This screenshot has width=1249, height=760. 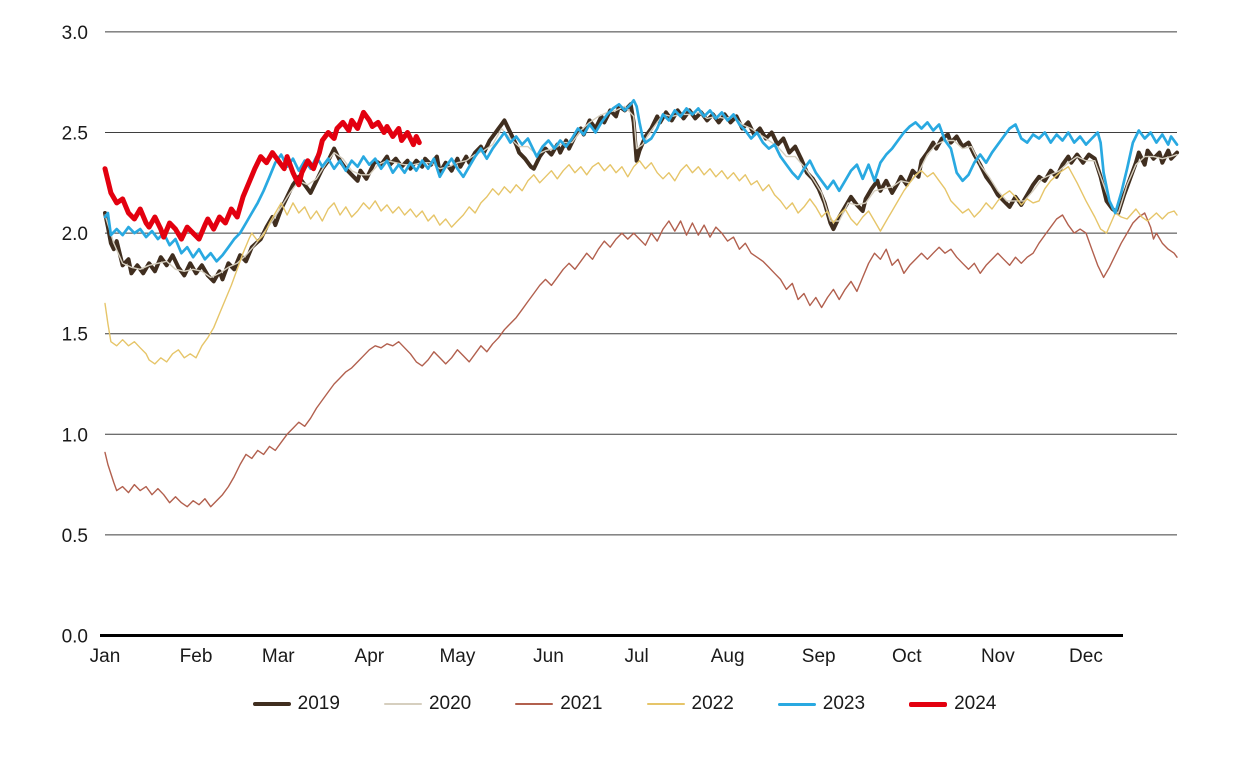 What do you see at coordinates (75, 637) in the screenshot?
I see `y-tick-label-0.0: 0.0` at bounding box center [75, 637].